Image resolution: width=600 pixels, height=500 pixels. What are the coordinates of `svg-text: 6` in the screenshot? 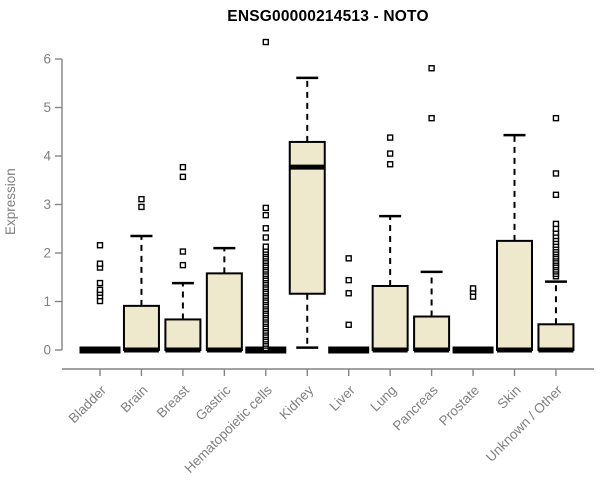 It's located at (47, 59).